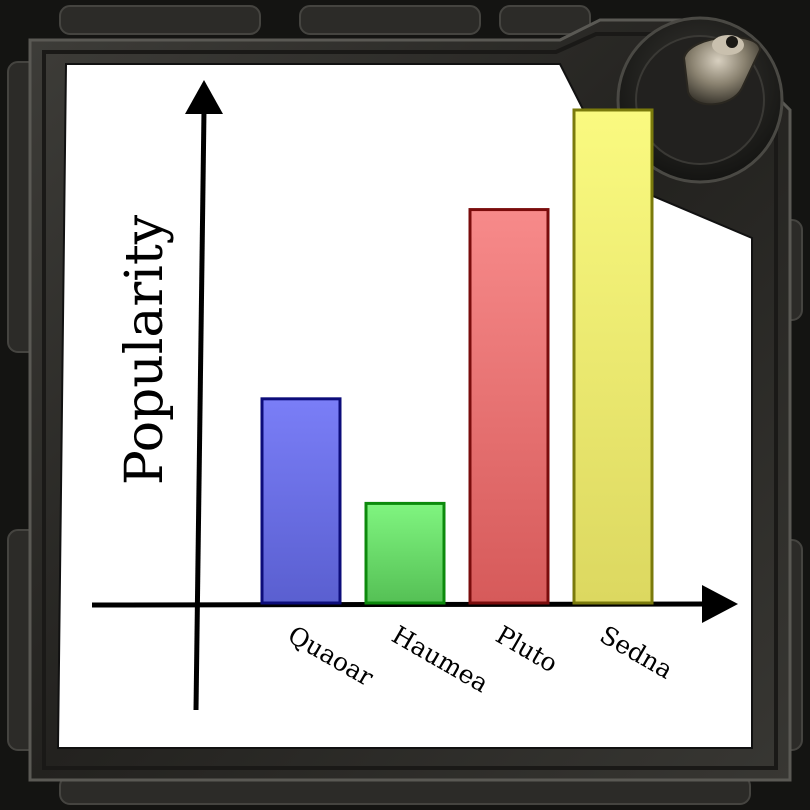  What do you see at coordinates (509, 406) in the screenshot?
I see `bar-pluto` at bounding box center [509, 406].